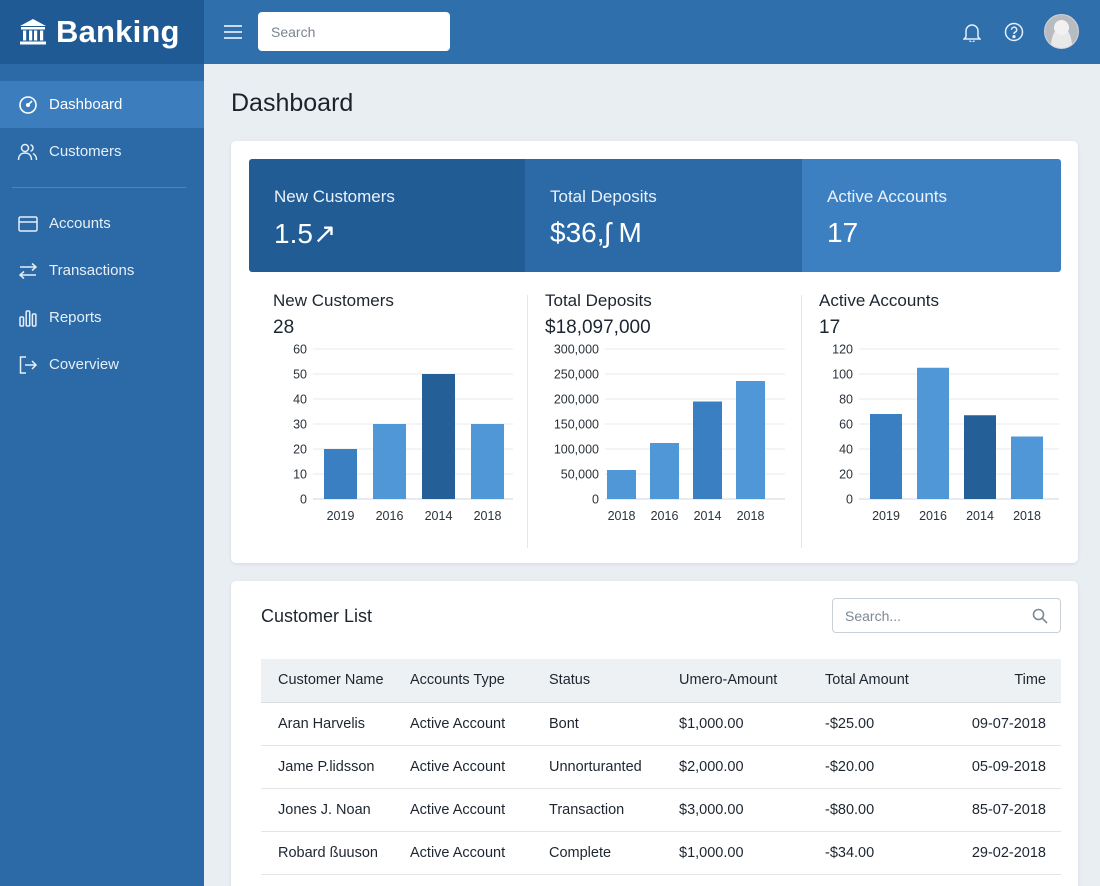 This screenshot has width=1100, height=886. Describe the element at coordinates (27, 223) in the screenshot. I see `card-icon` at that location.